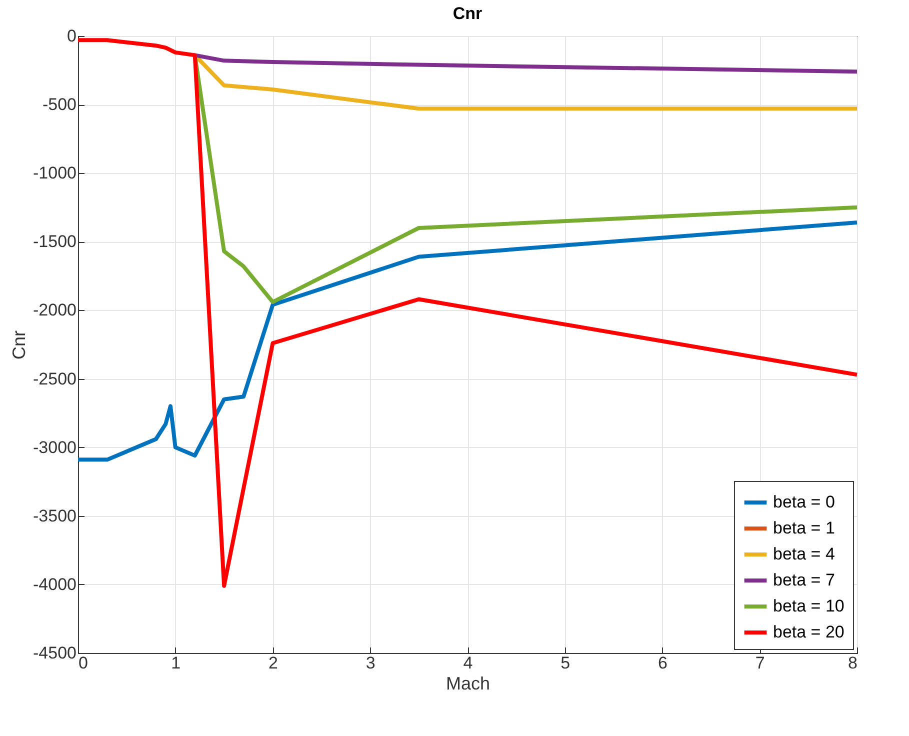 The image size is (909, 736). I want to click on x-tick-label: 1, so click(176, 663).